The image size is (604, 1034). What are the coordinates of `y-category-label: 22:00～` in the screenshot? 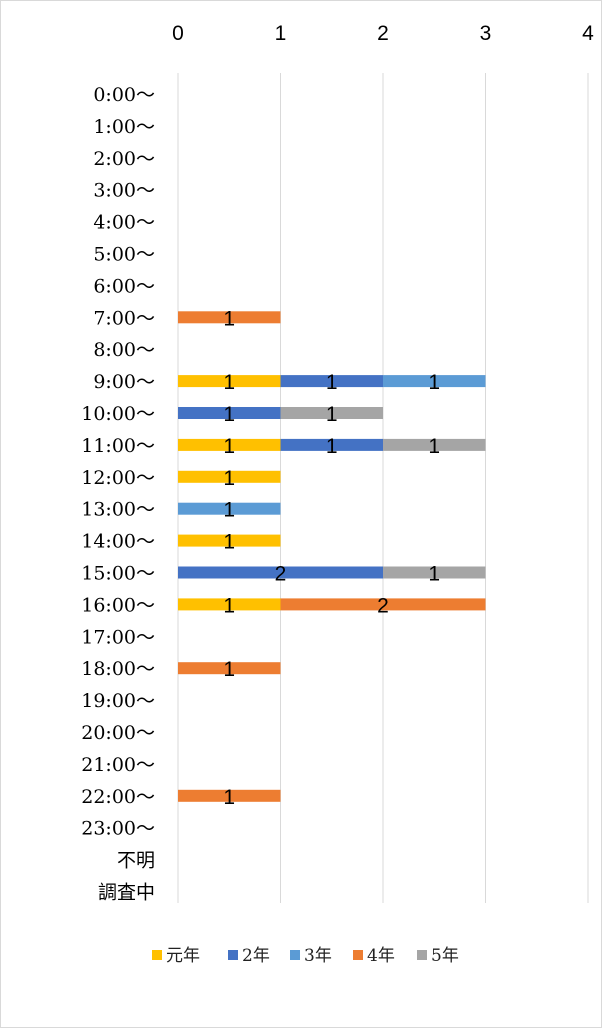 It's located at (118, 797).